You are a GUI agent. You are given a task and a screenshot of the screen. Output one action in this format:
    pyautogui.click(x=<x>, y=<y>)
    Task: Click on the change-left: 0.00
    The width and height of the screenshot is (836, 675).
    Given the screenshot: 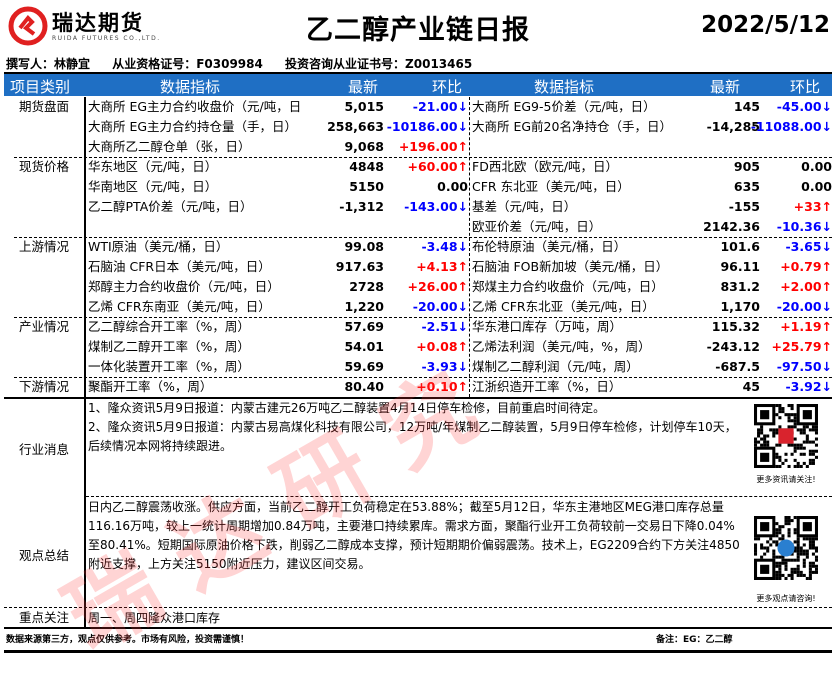 What is the action you would take?
    pyautogui.click(x=452, y=186)
    